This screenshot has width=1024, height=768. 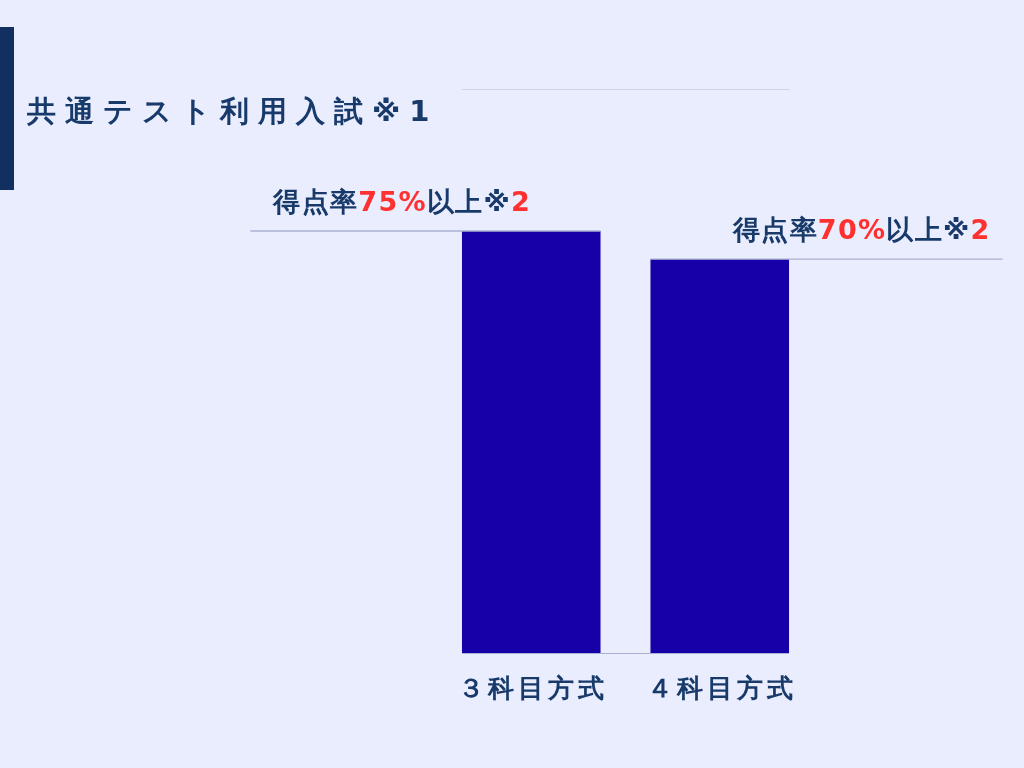 What do you see at coordinates (233, 111) in the screenshot?
I see `title: 共通テスト利用入試※1` at bounding box center [233, 111].